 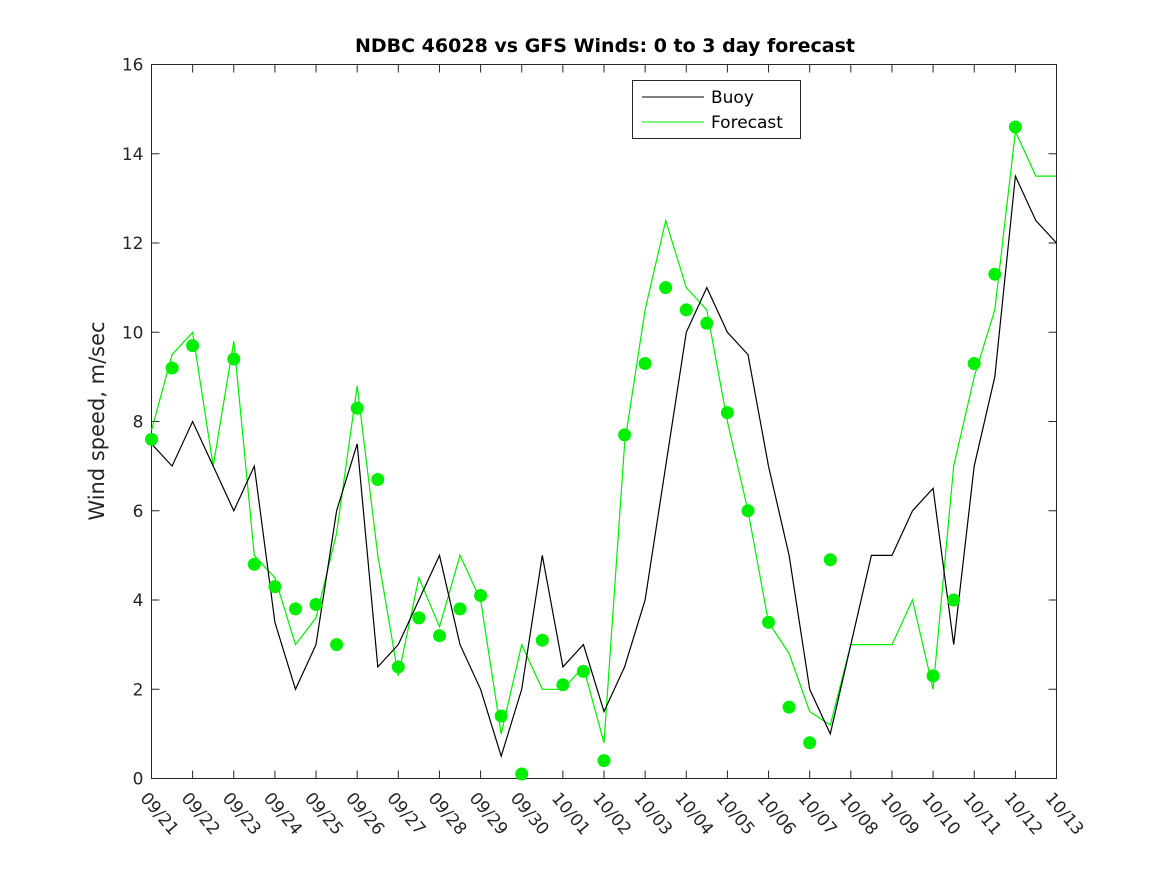 I want to click on y-tick-label: 4, so click(x=138, y=601).